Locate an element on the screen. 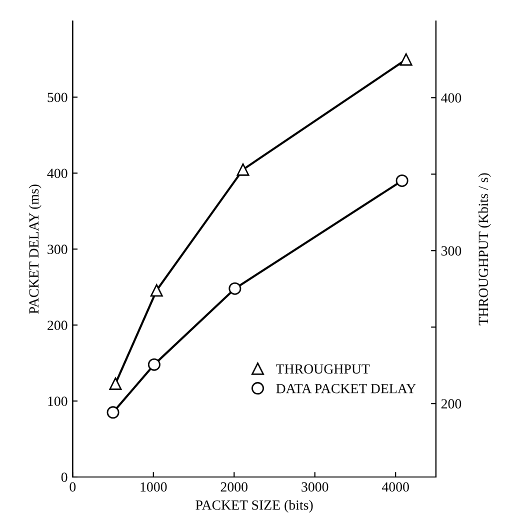  x-tick-label: 0 is located at coordinates (73, 487).